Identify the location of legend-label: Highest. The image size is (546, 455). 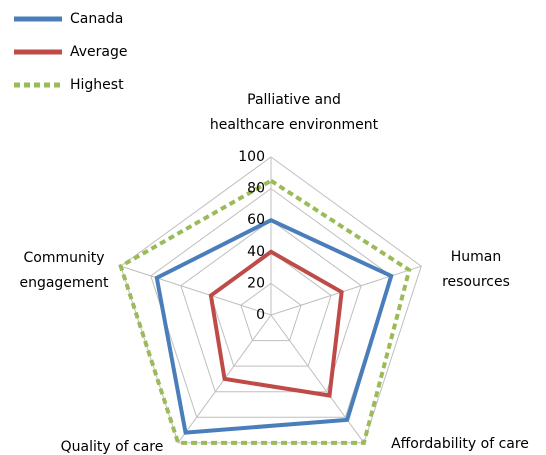
(97, 85).